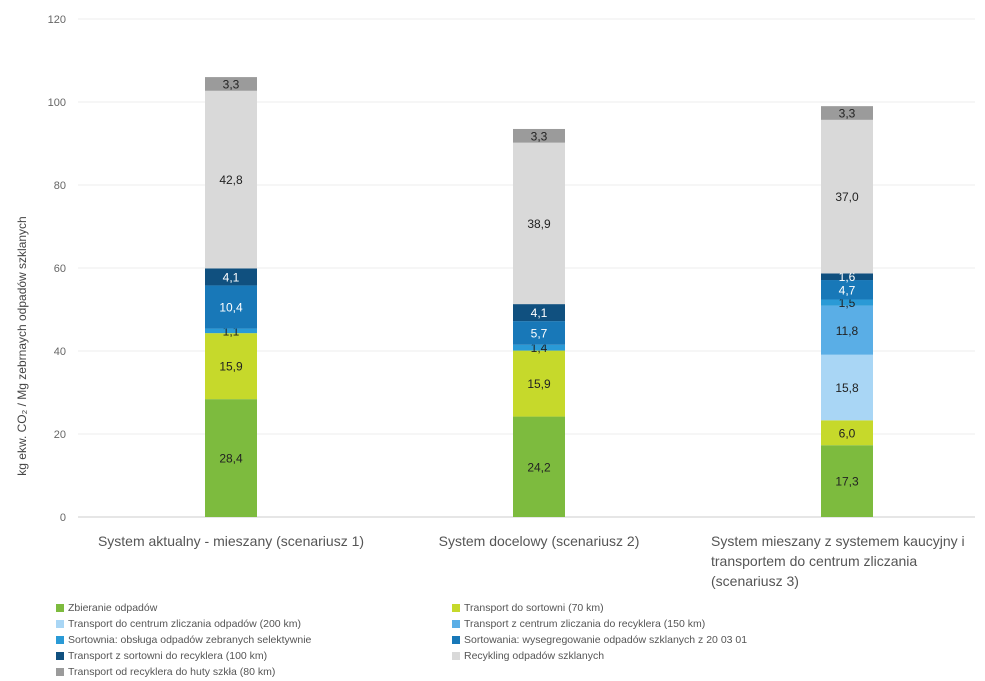 This screenshot has width=985, height=681. I want to click on legend-item: Recykling odpadów szklanych, so click(528, 656).